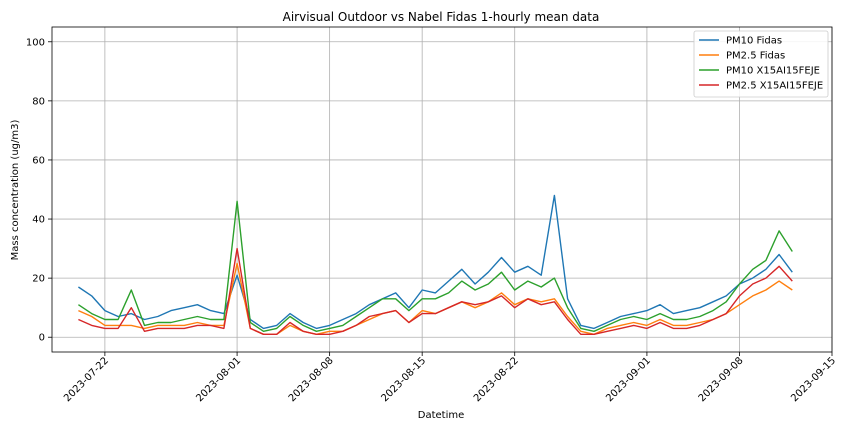 This screenshot has width=864, height=436. Describe the element at coordinates (441, 415) in the screenshot. I see `x-axis-label: Datetime` at that location.